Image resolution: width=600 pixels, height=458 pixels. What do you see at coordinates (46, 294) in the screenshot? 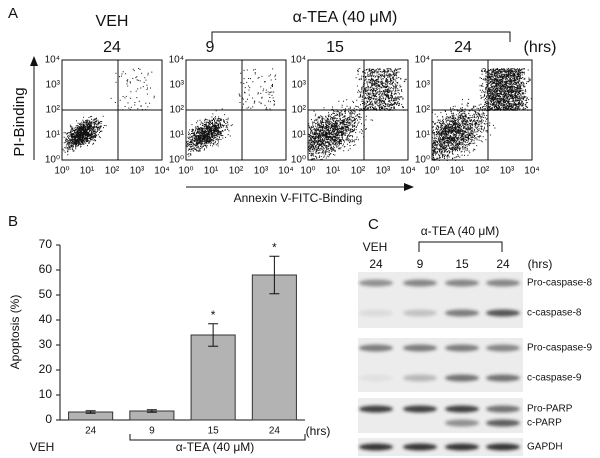
I see `y-tick-label: 50` at bounding box center [46, 294].